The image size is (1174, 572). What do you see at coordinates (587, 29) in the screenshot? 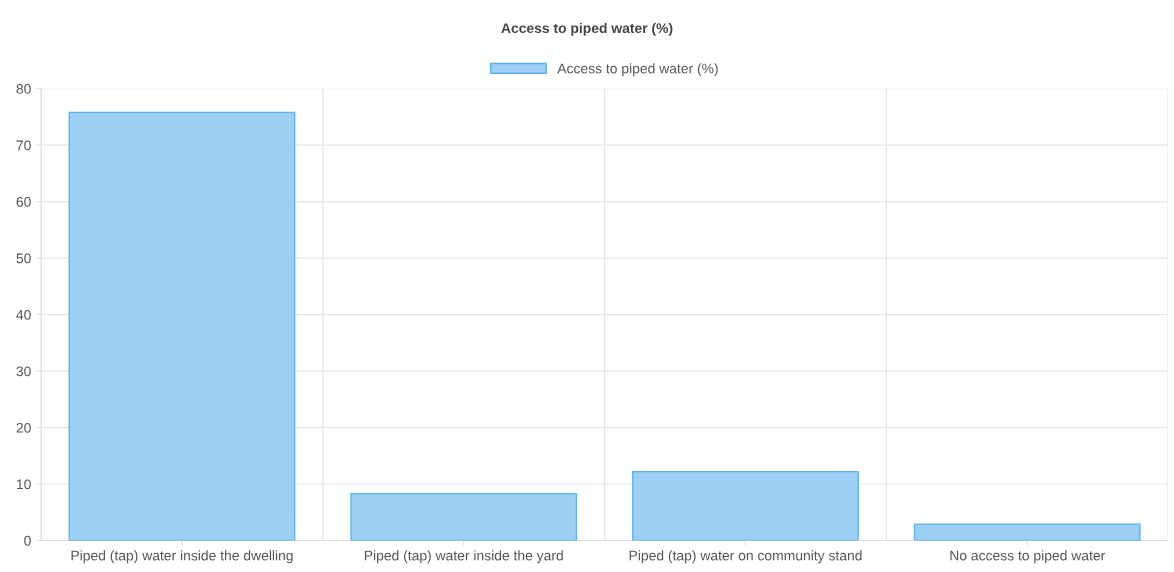
I see `chart-title: Access to piped water (%)` at bounding box center [587, 29].